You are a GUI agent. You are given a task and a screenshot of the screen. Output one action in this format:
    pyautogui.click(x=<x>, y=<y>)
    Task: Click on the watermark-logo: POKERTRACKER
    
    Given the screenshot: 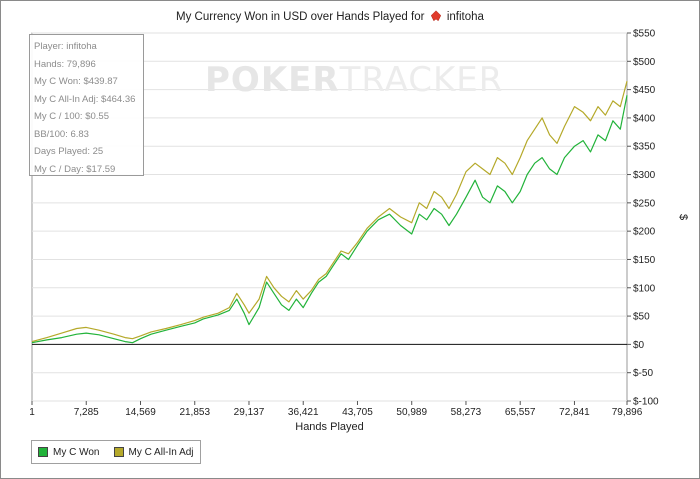 What is the action you would take?
    pyautogui.click(x=354, y=80)
    